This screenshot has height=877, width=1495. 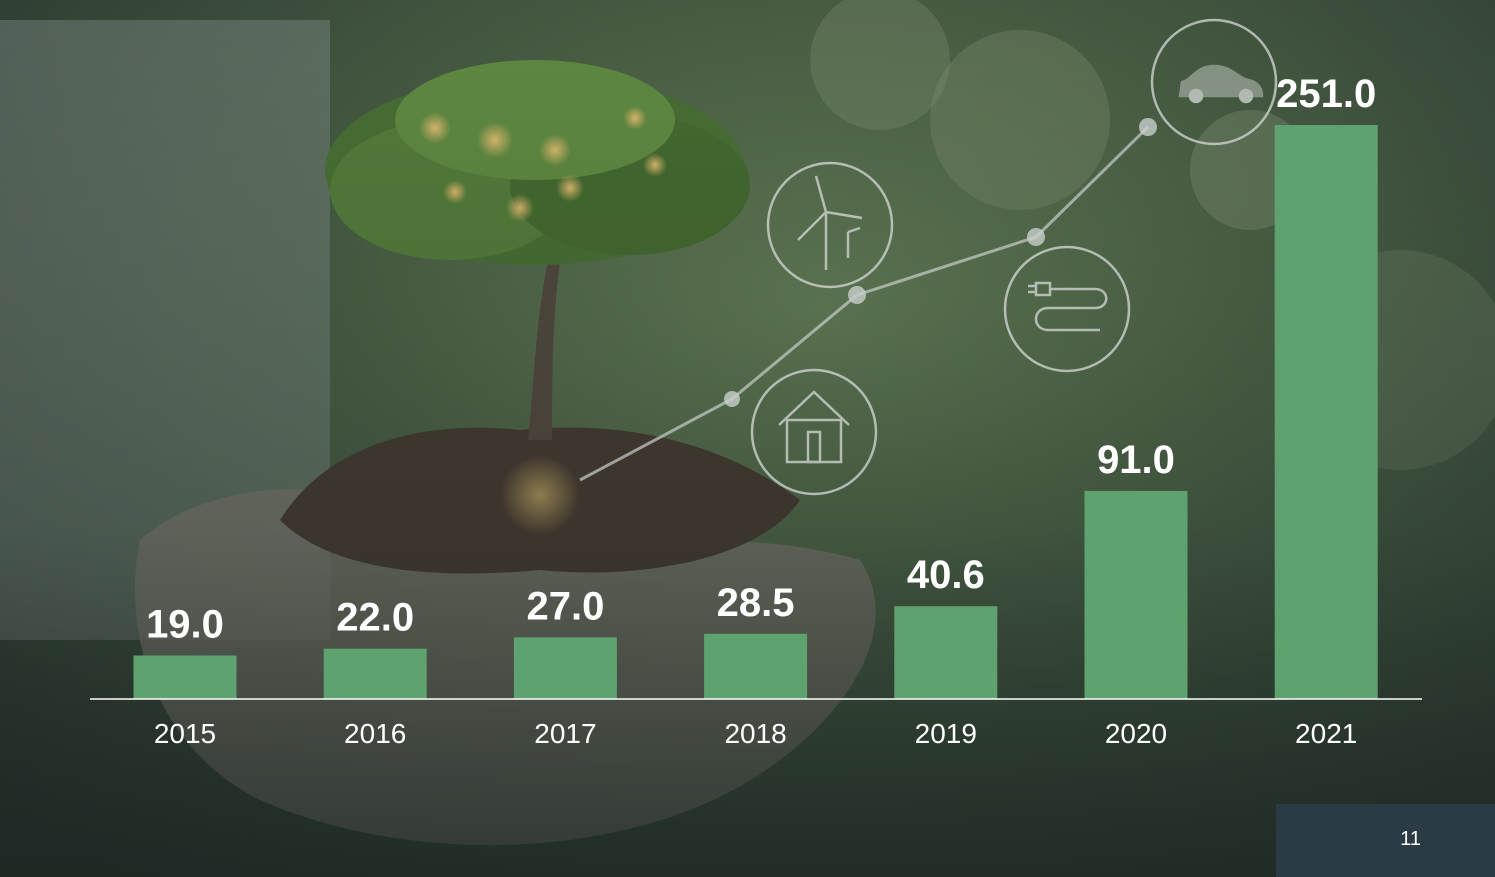 I want to click on value-label-2016: 22.0, so click(x=375, y=618).